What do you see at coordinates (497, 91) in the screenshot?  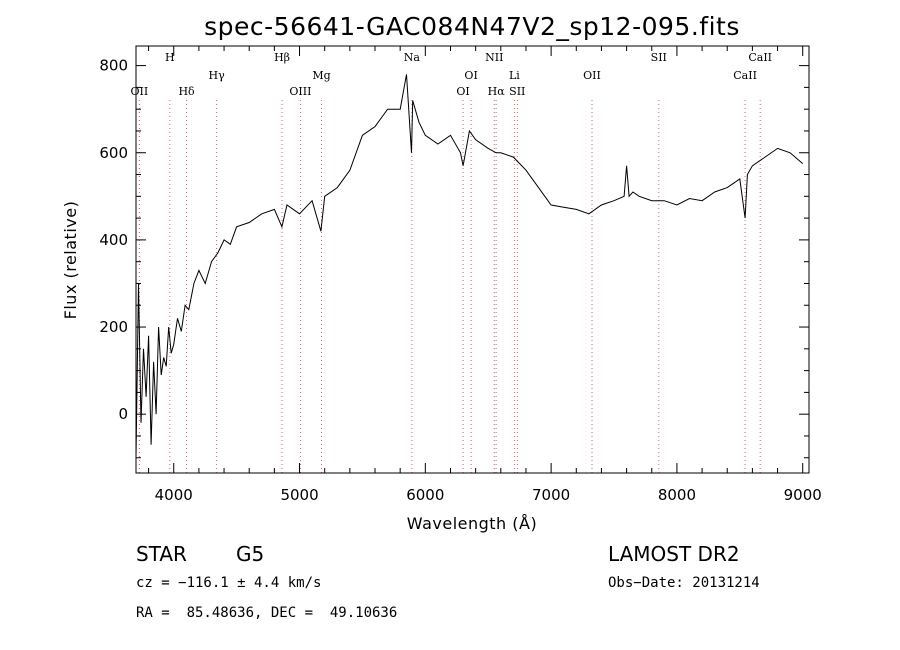 I see `line-marker-label: Hα` at bounding box center [497, 91].